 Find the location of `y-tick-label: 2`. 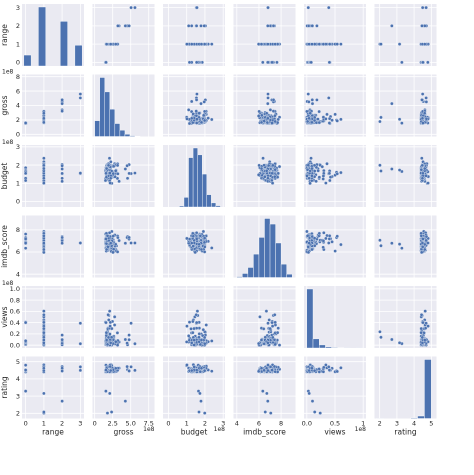

y-tick-label: 2 is located at coordinates (18, 120).